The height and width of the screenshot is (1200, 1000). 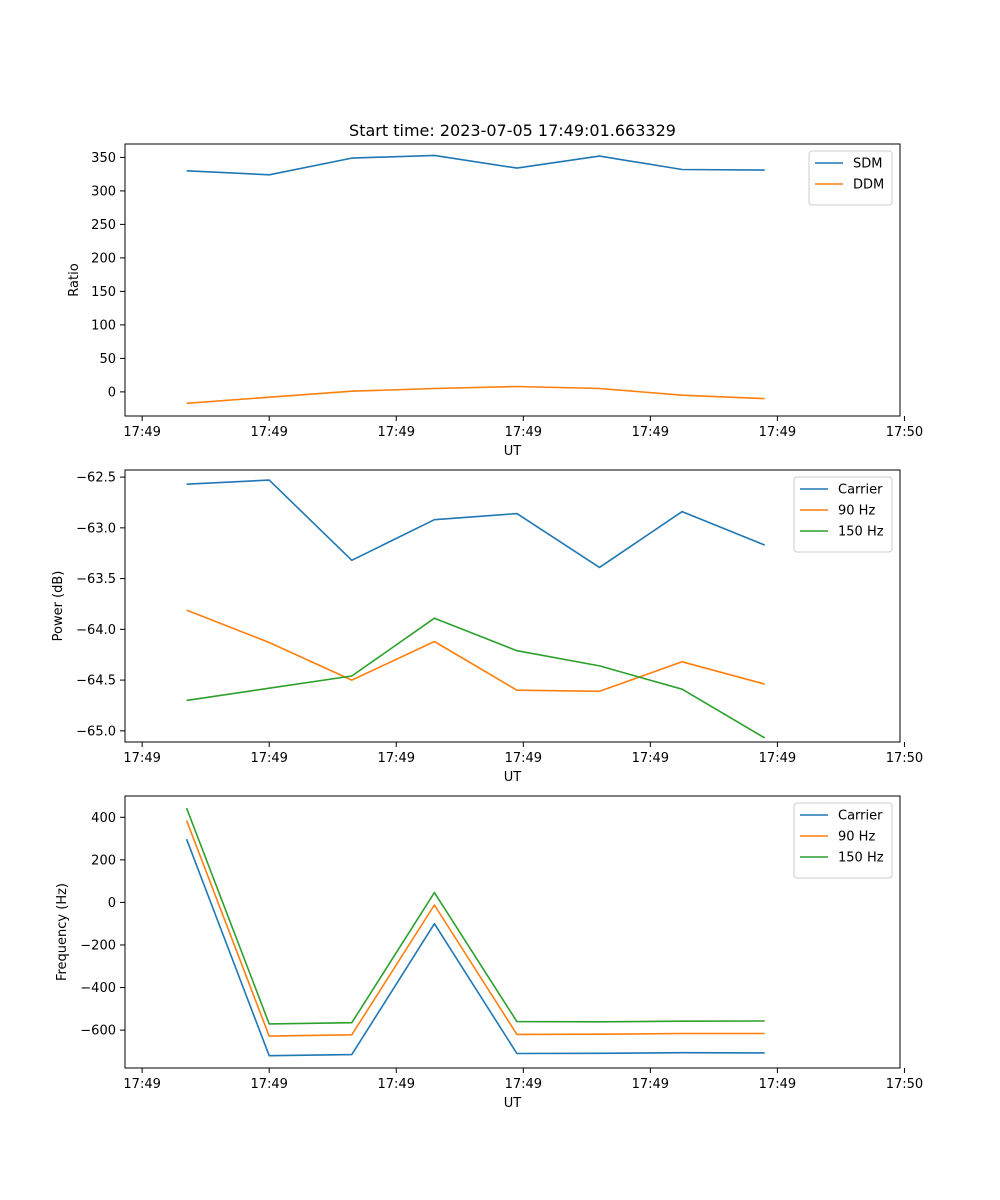 I want to click on series-line-sdm, so click(x=475, y=165).